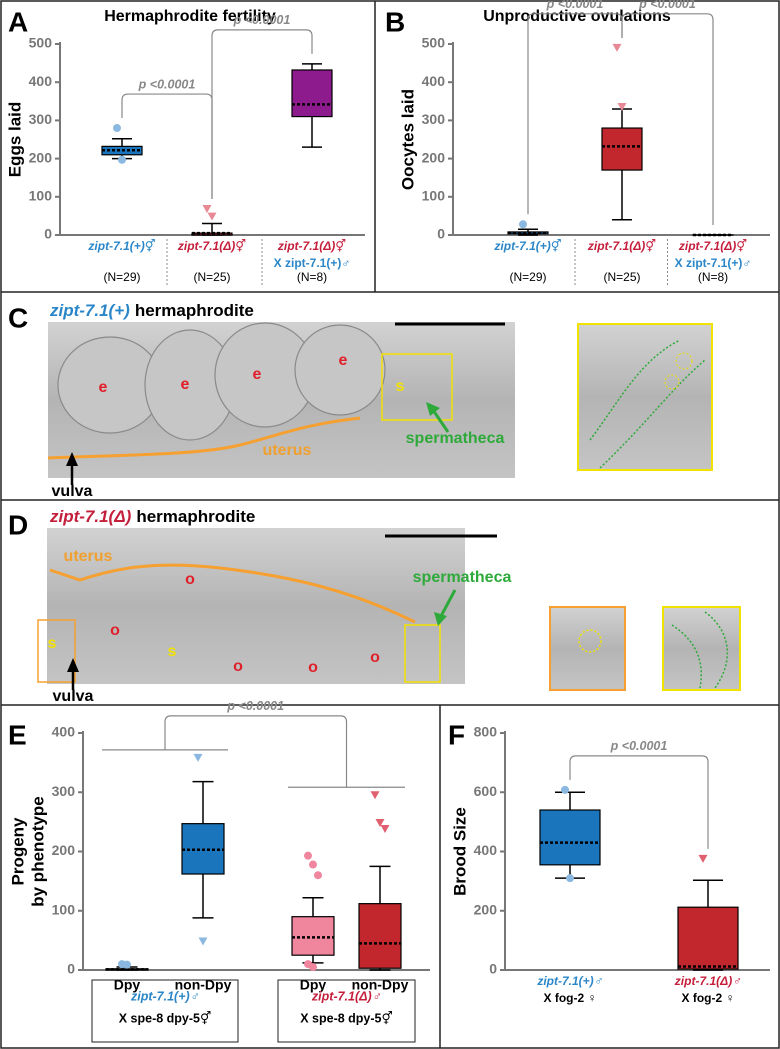 The image size is (780, 1049). I want to click on y-tick-label: 400, so click(434, 81).